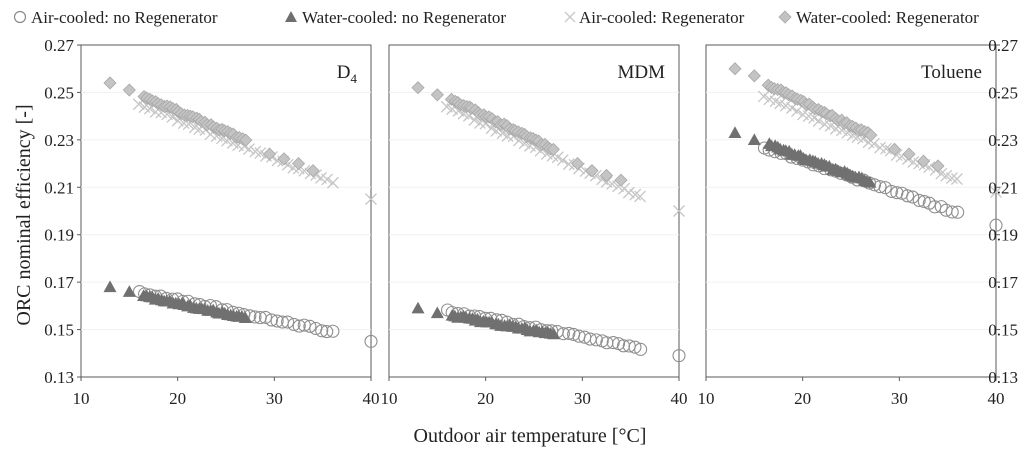 This screenshot has height=450, width=1024. What do you see at coordinates (1003, 45) in the screenshot?
I see `y-tick-label-right: 0.27` at bounding box center [1003, 45].